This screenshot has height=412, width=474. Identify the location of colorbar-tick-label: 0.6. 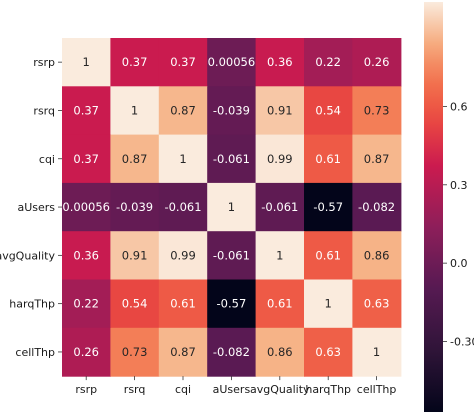
(459, 106).